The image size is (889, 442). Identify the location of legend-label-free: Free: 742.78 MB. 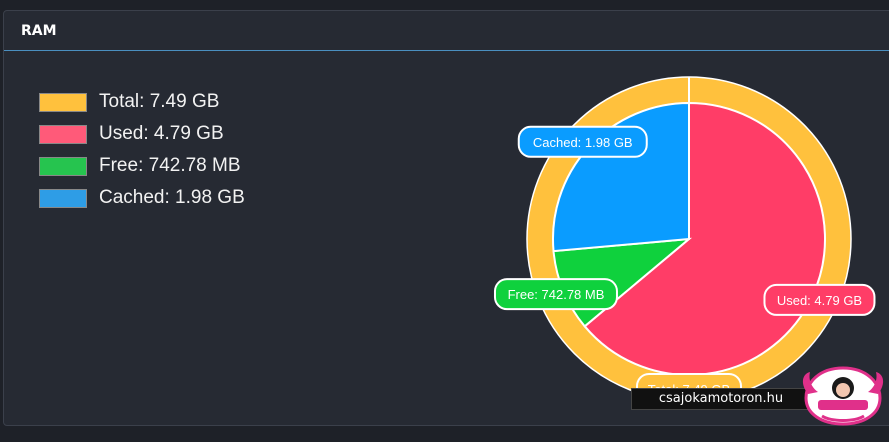
(170, 165).